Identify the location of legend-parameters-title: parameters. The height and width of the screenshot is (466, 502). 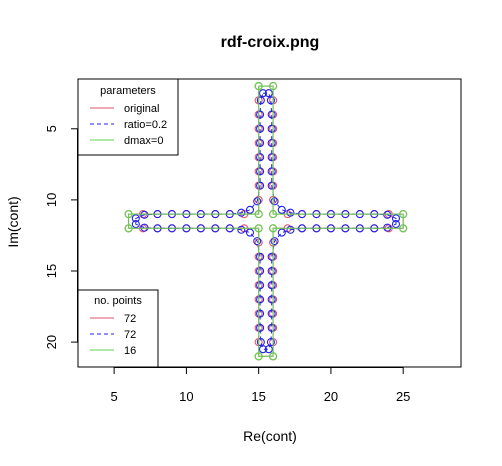
(128, 91).